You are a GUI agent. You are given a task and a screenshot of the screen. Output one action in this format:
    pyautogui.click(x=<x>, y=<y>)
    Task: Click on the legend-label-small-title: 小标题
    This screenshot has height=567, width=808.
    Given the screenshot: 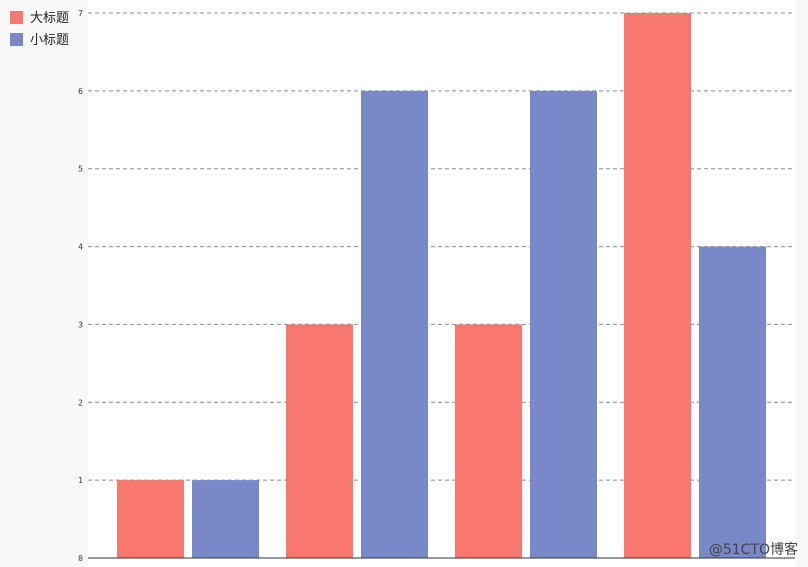 What is the action you would take?
    pyautogui.click(x=49, y=40)
    